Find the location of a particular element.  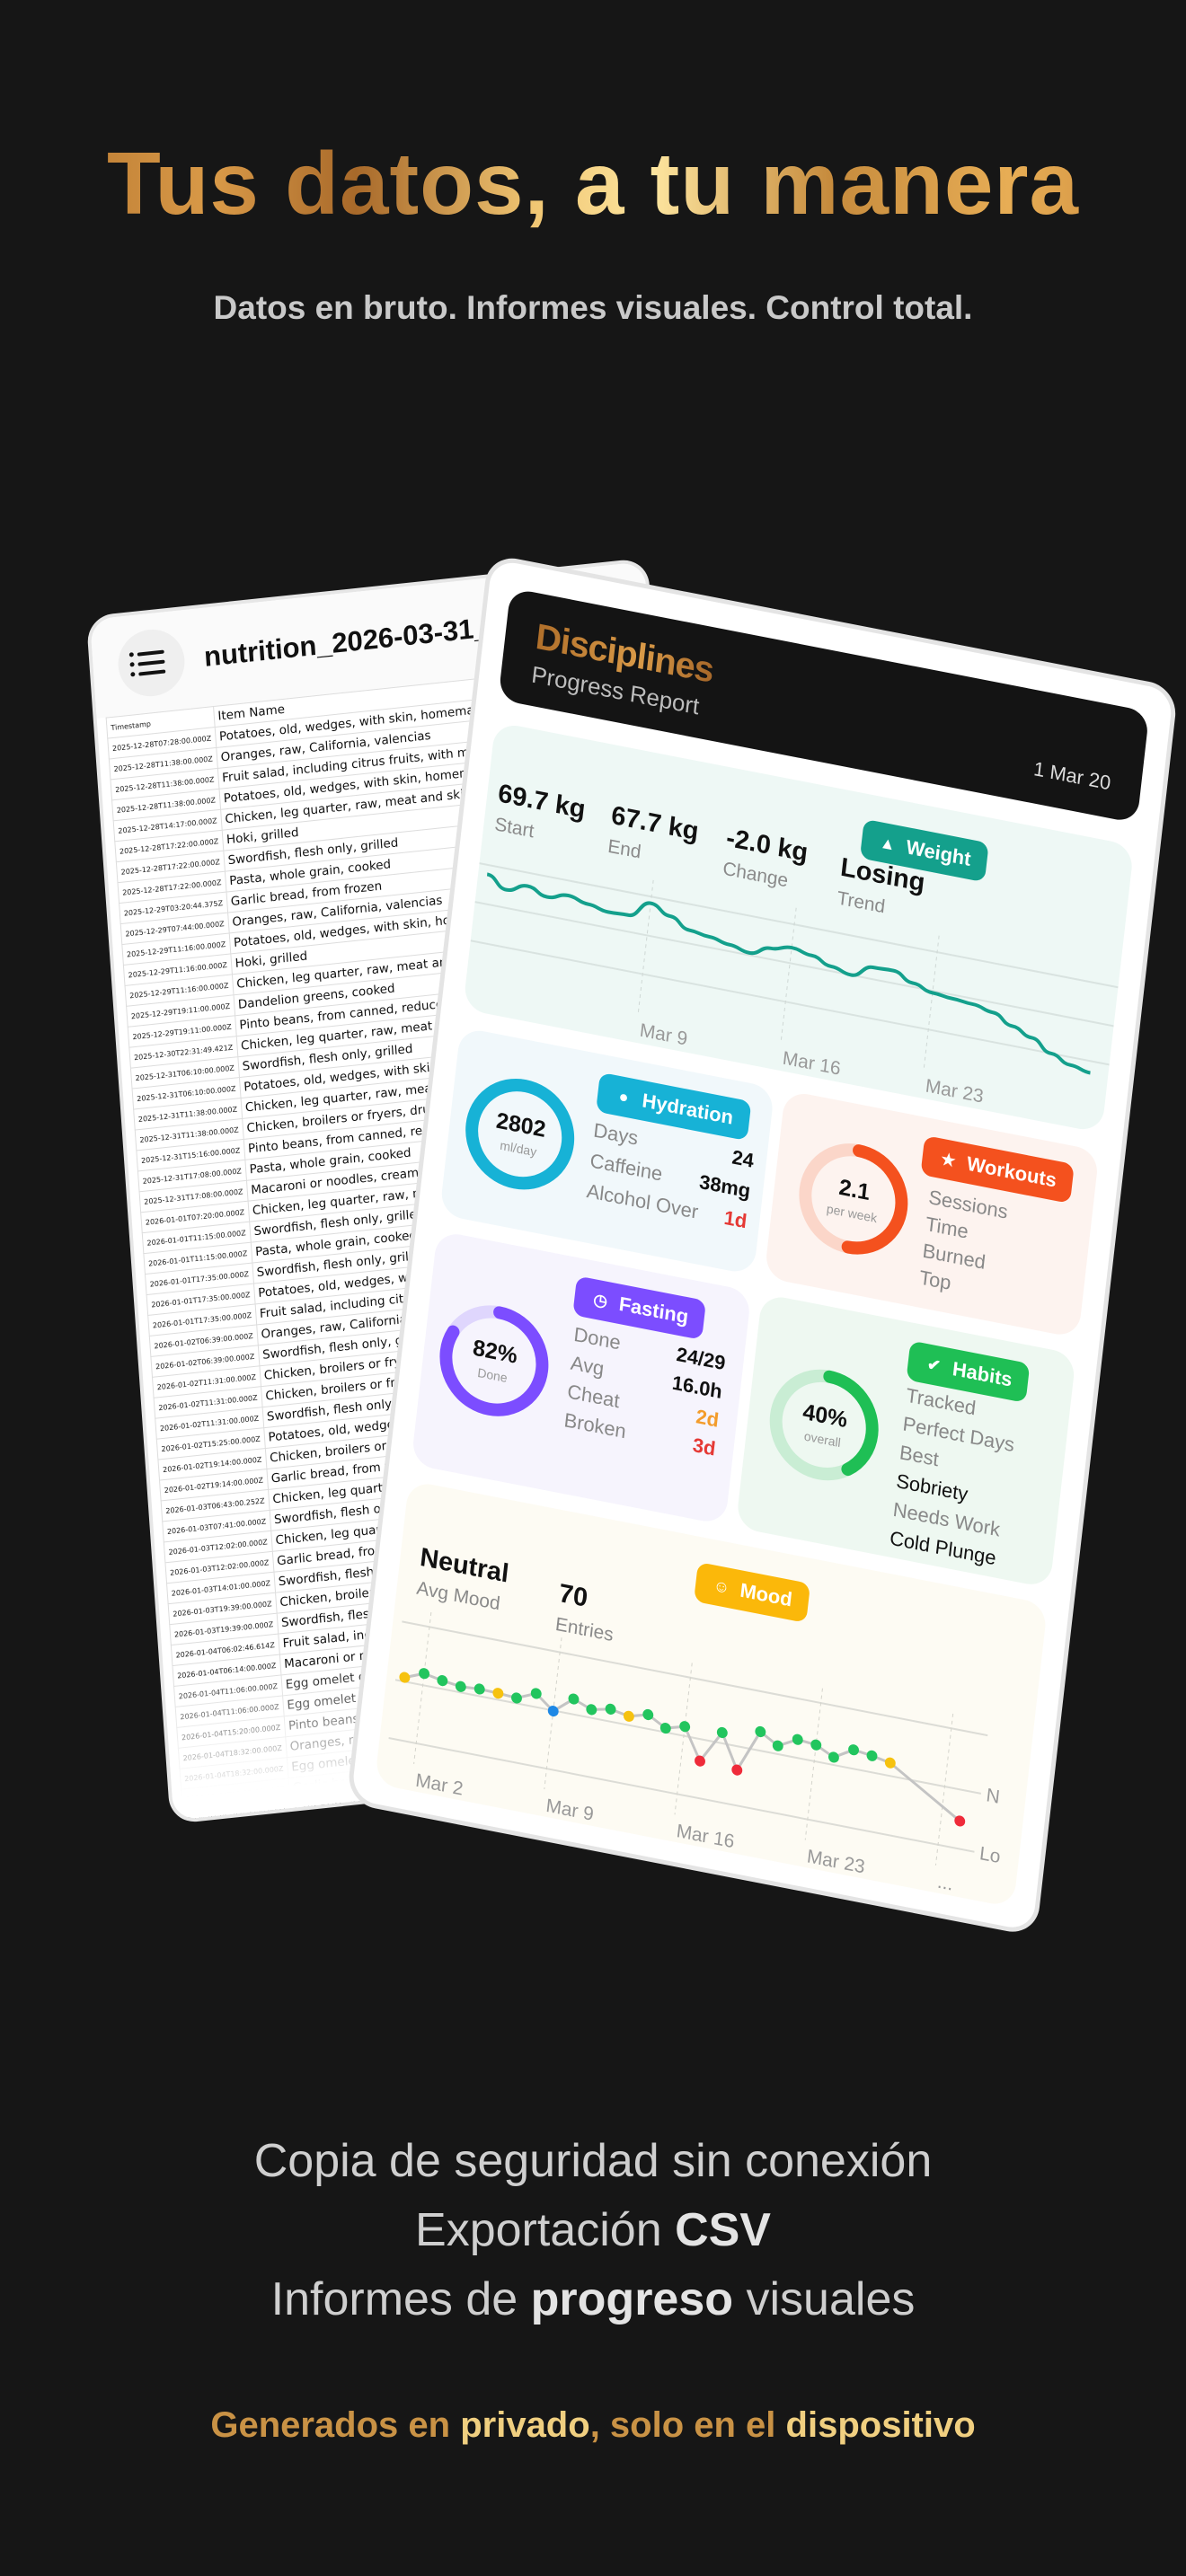

stat-value: 3d is located at coordinates (704, 1446).